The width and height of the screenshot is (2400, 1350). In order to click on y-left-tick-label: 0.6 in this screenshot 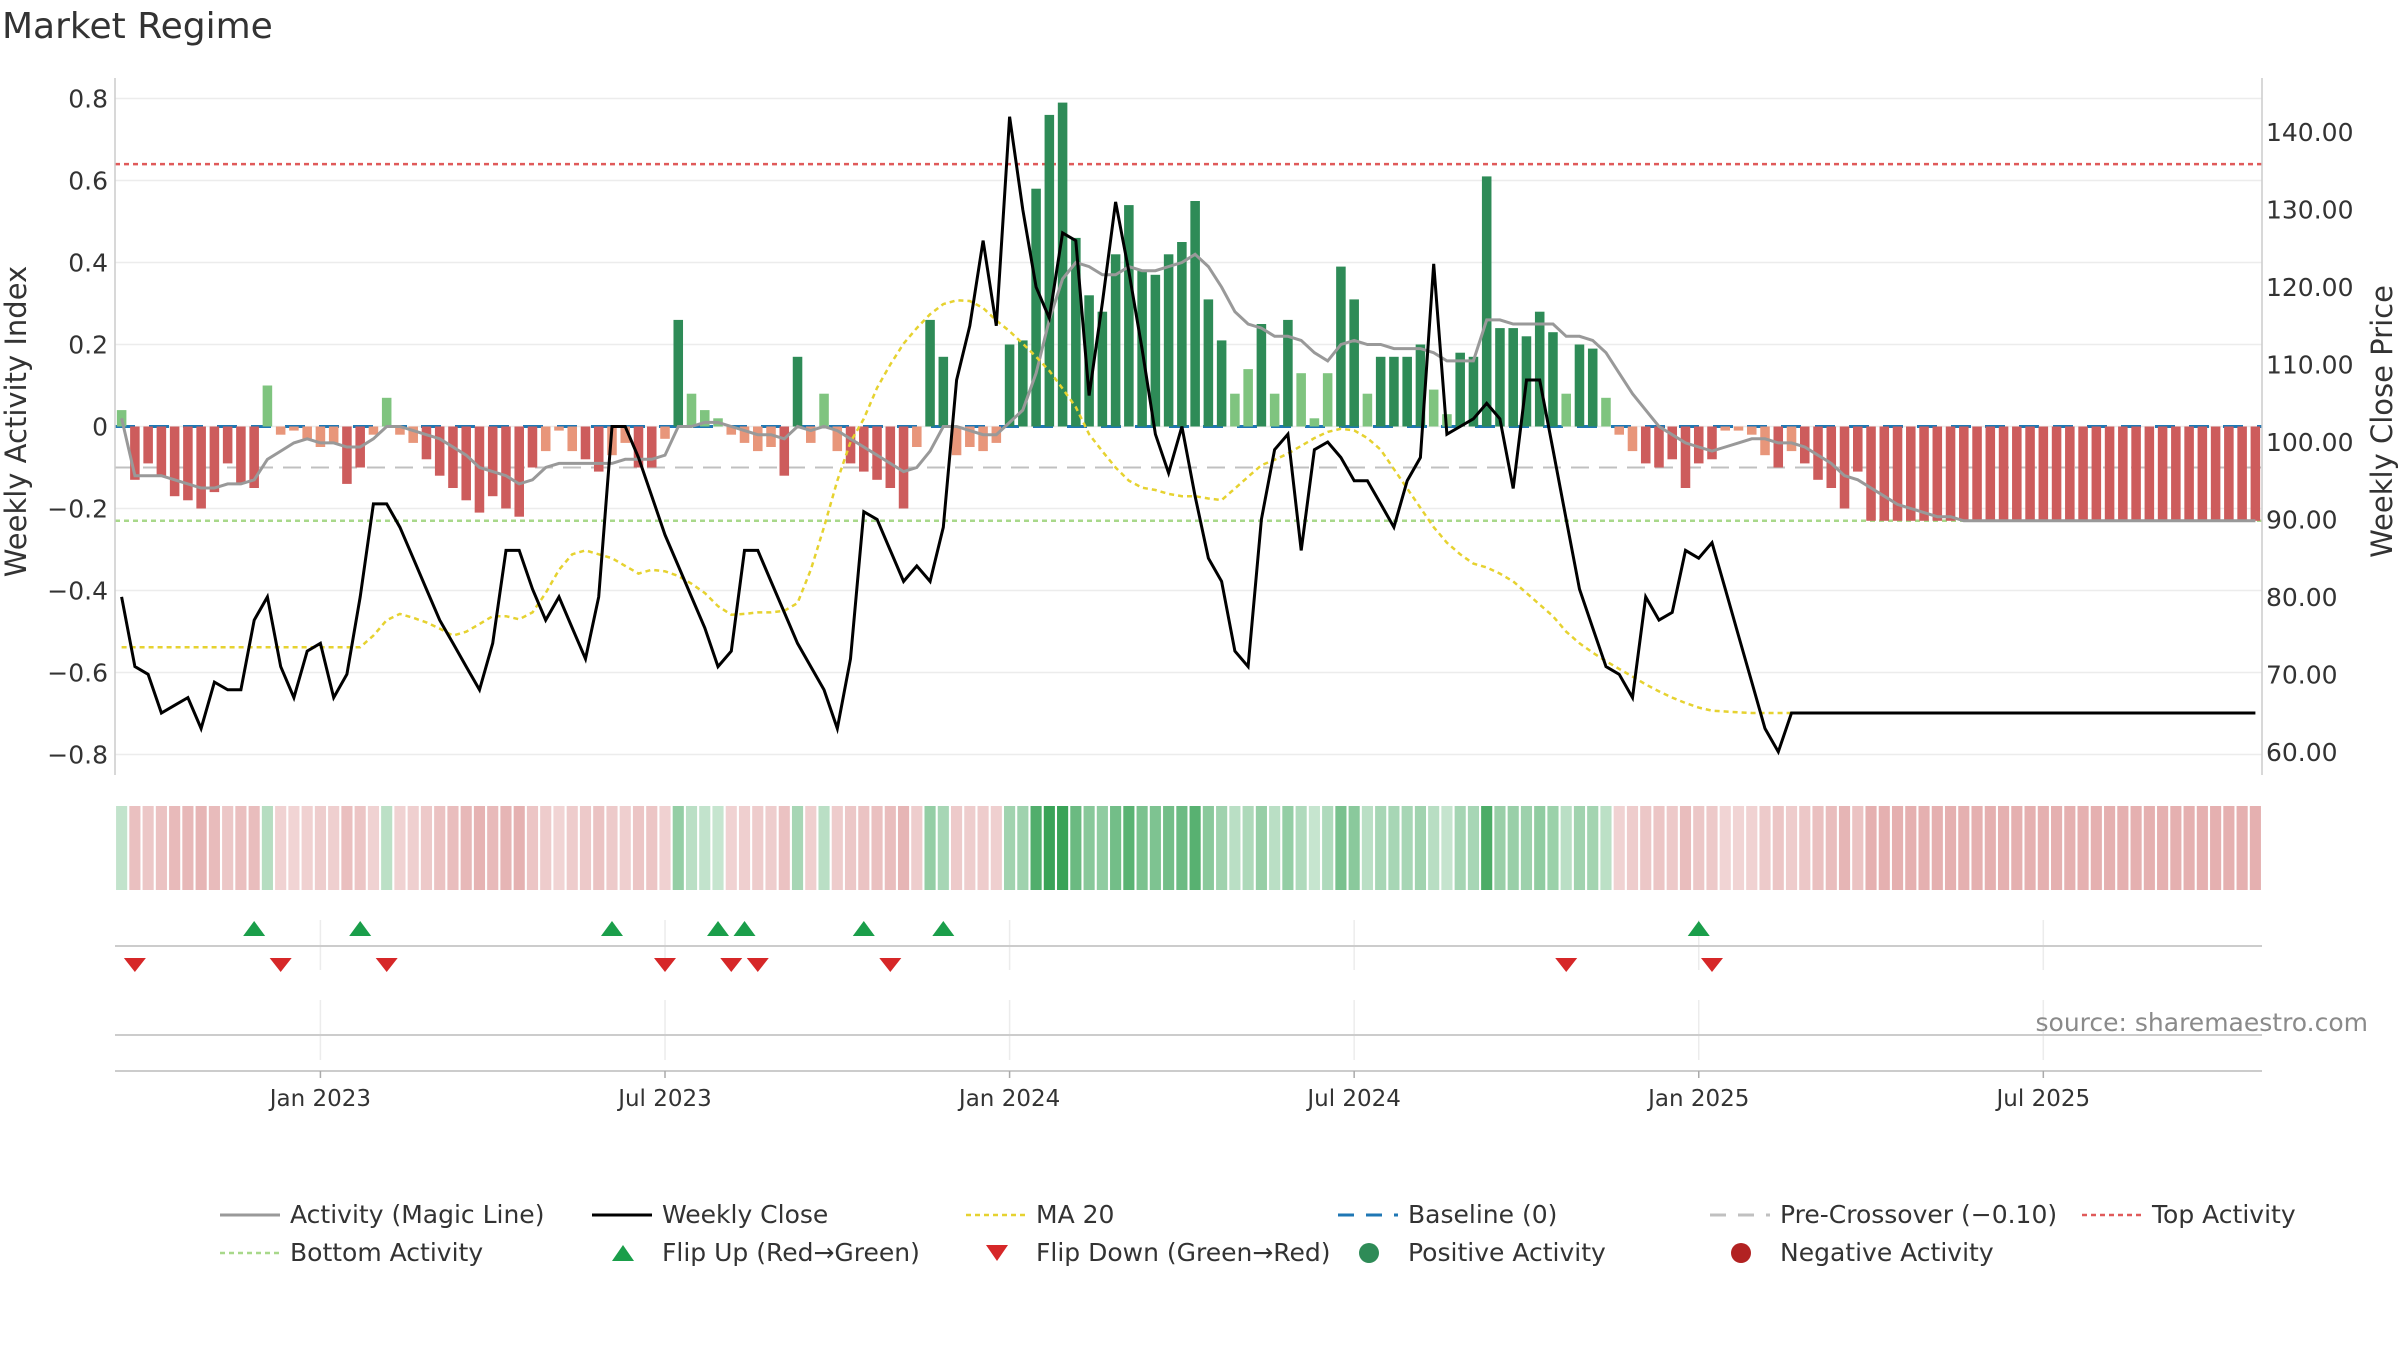, I will do `click(88, 181)`.